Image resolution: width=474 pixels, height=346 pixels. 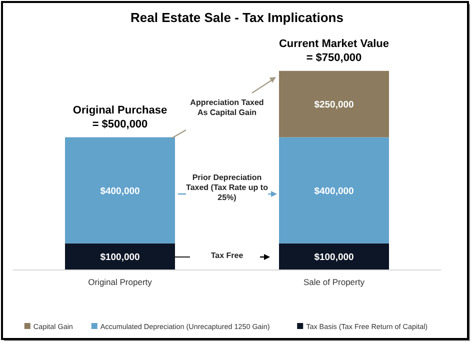 I want to click on x-tick-label: Sale of Property, so click(x=335, y=282).